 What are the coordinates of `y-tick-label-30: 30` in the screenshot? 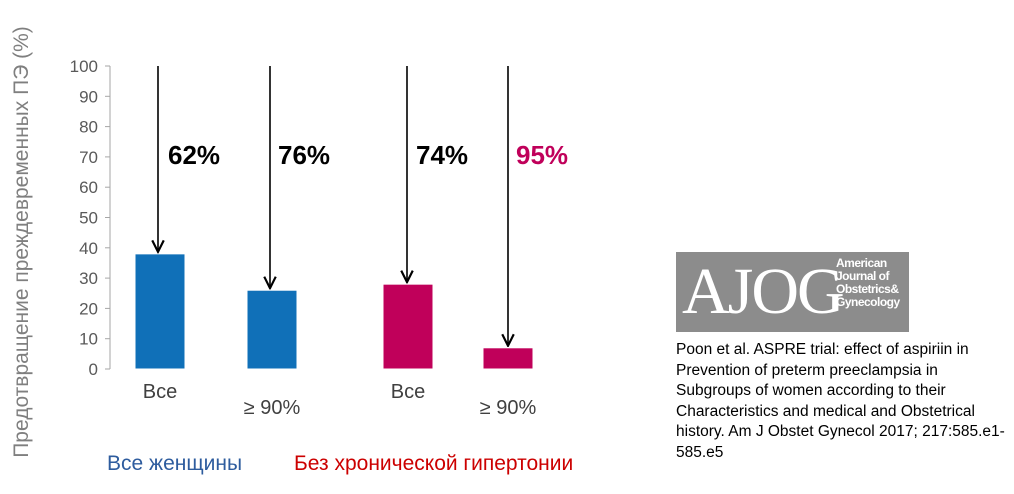 It's located at (88, 278).